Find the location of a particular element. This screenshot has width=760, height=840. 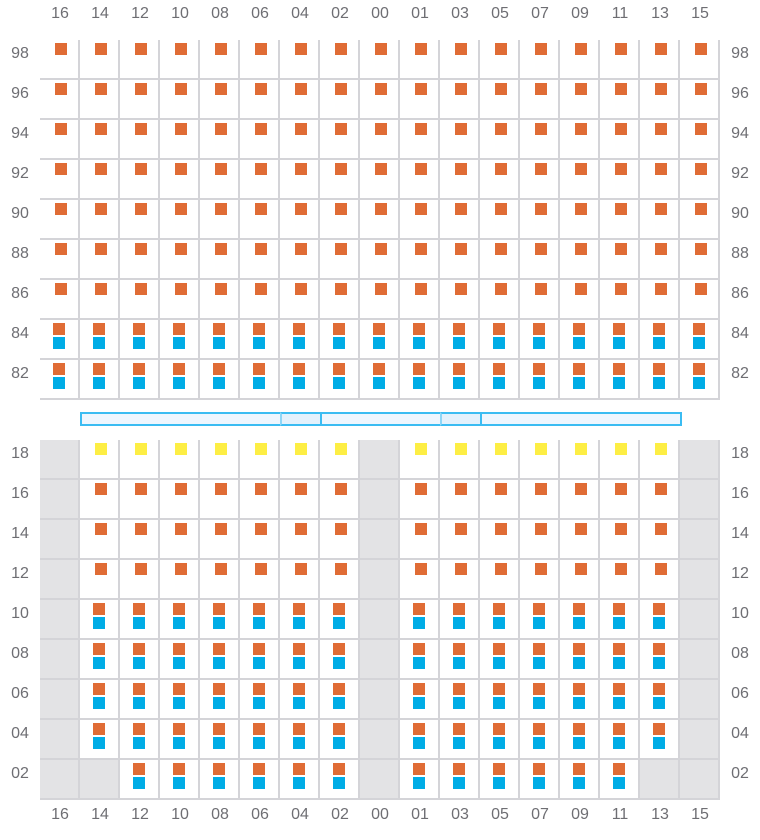

divider-bar-segment is located at coordinates (181, 419).